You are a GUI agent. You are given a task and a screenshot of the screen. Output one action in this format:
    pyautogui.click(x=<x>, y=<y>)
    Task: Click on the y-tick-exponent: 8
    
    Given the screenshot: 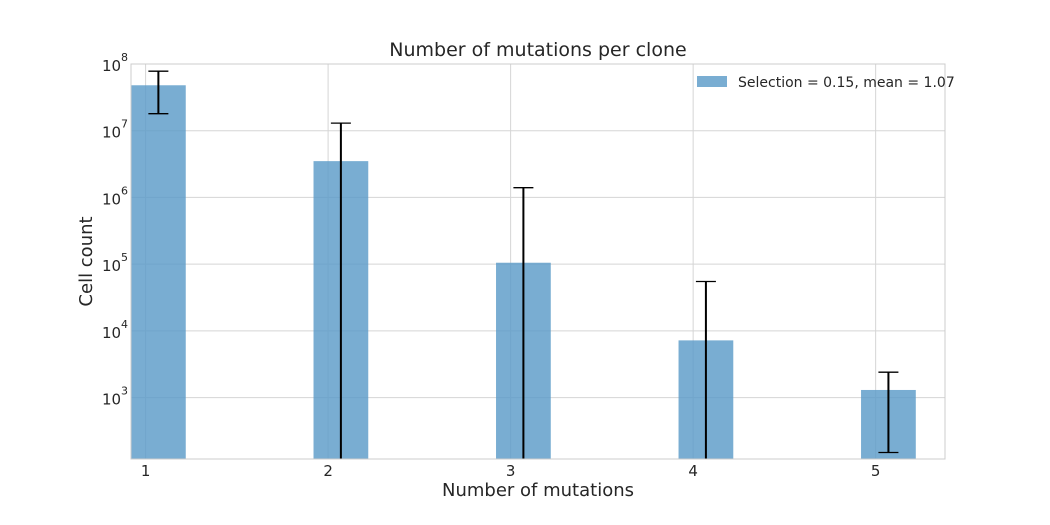 What is the action you would take?
    pyautogui.click(x=124, y=57)
    